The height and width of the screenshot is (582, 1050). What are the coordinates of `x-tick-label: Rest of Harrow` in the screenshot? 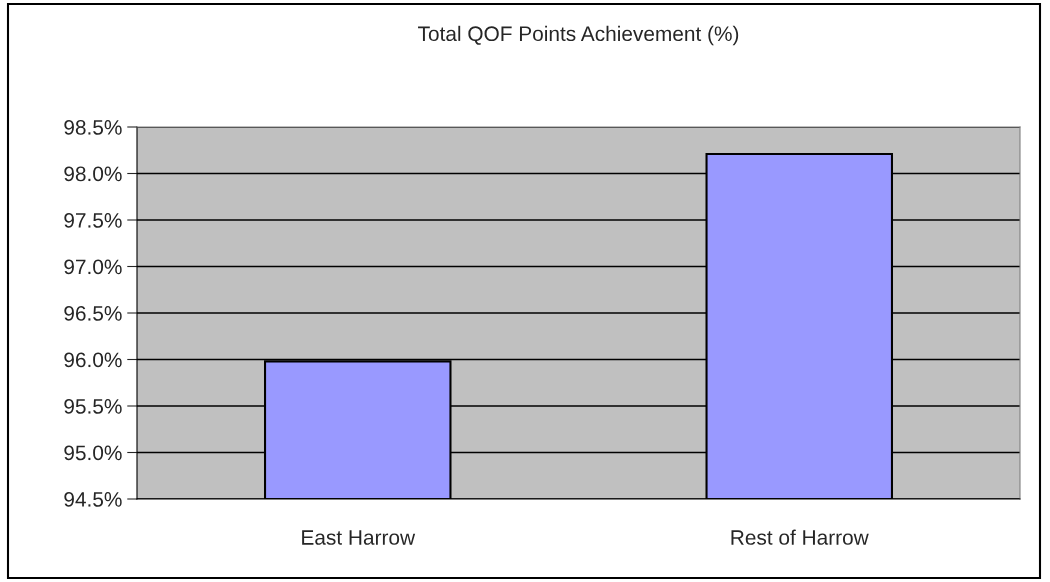 It's located at (800, 537).